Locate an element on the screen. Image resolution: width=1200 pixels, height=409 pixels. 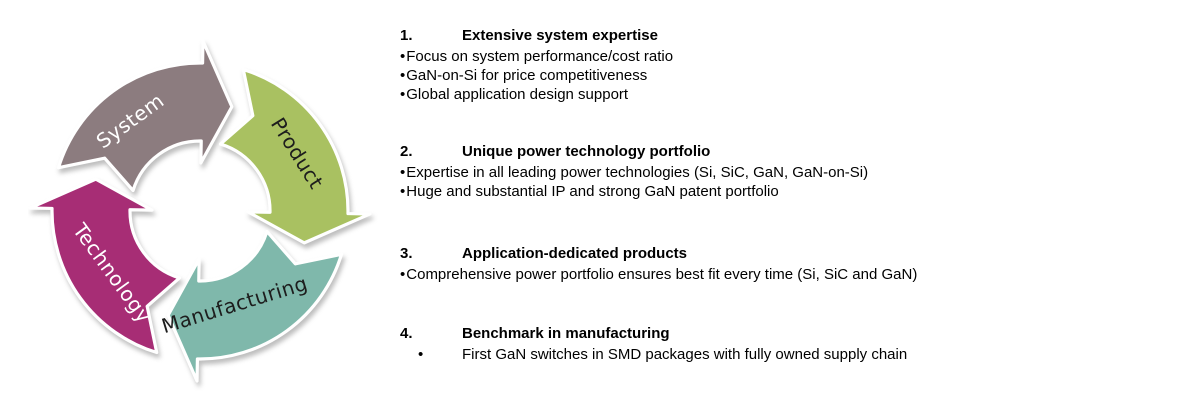
bullet-text: GaN-on-Si for price competitiveness is located at coordinates (527, 75).